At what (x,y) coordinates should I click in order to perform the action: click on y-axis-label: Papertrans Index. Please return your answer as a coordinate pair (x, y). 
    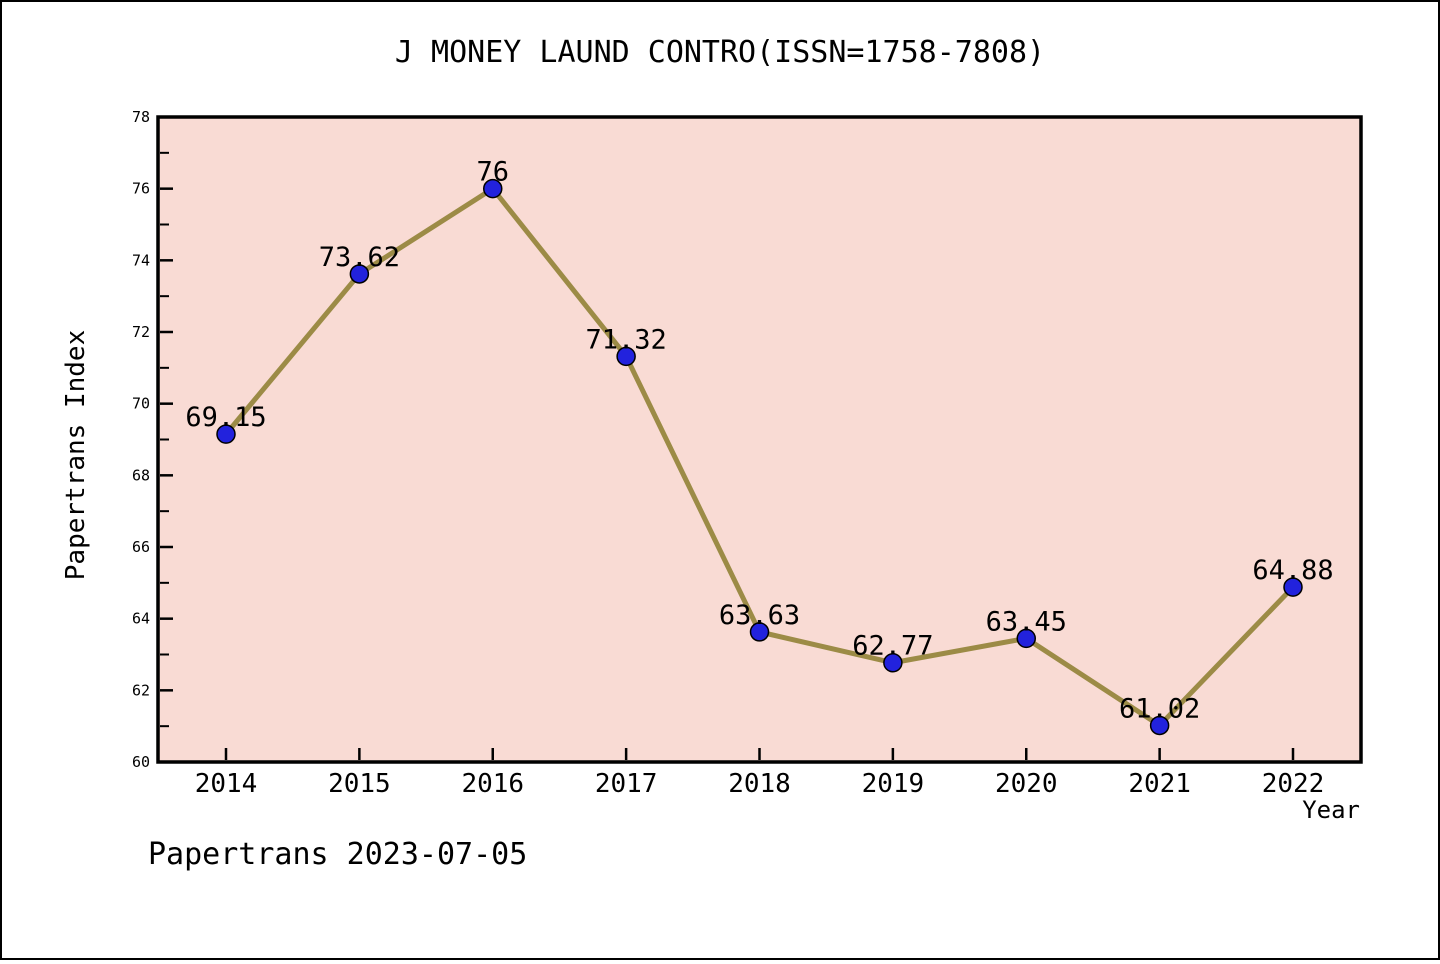
    Looking at the image, I should click on (76, 455).